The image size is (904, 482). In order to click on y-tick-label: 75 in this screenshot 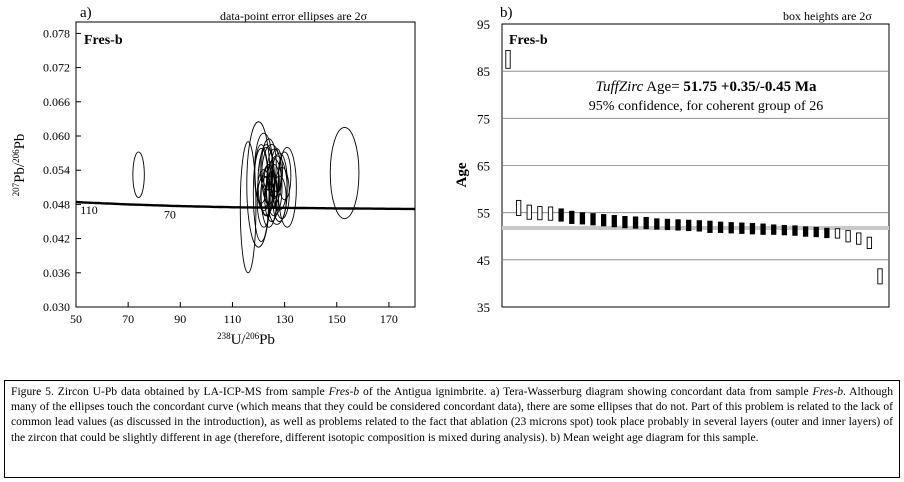, I will do `click(483, 118)`.